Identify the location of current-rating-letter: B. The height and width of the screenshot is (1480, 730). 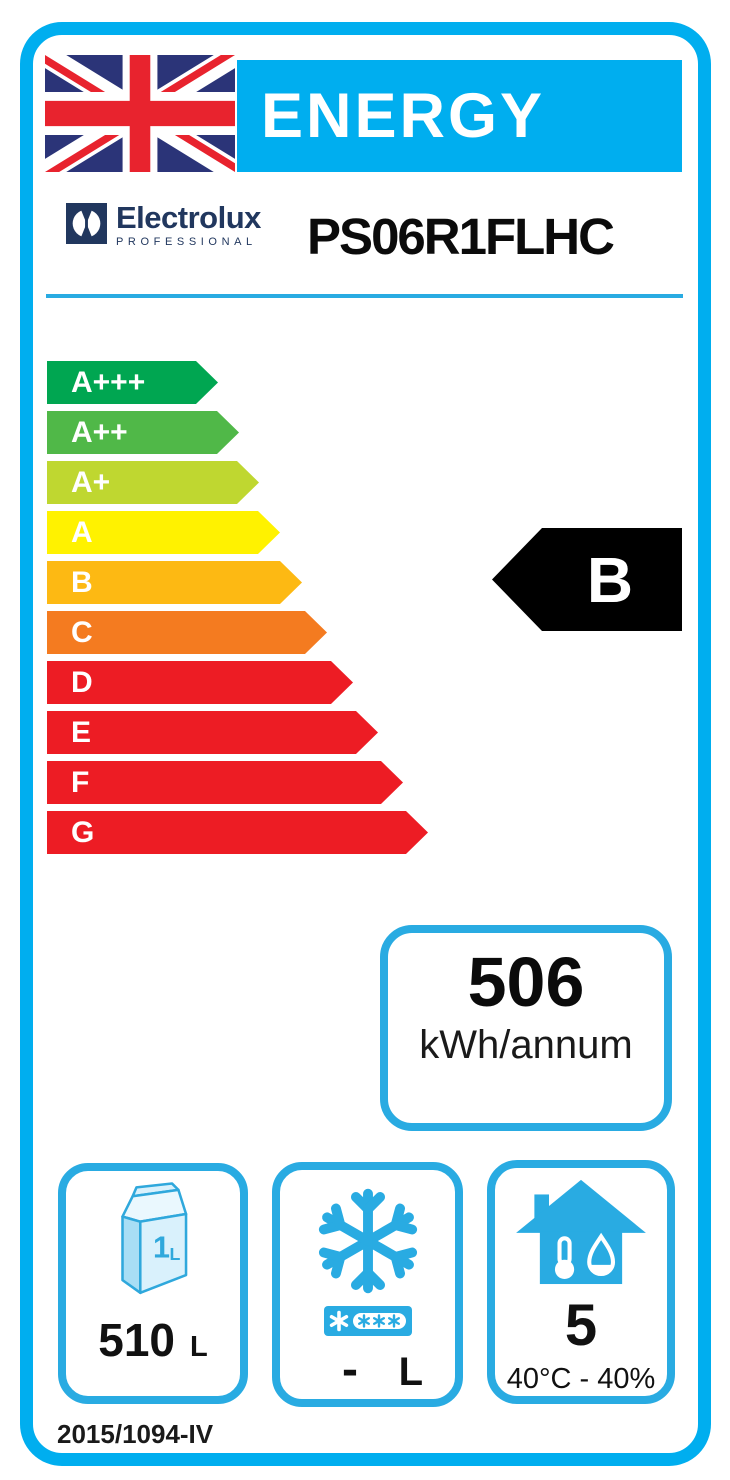
(610, 579).